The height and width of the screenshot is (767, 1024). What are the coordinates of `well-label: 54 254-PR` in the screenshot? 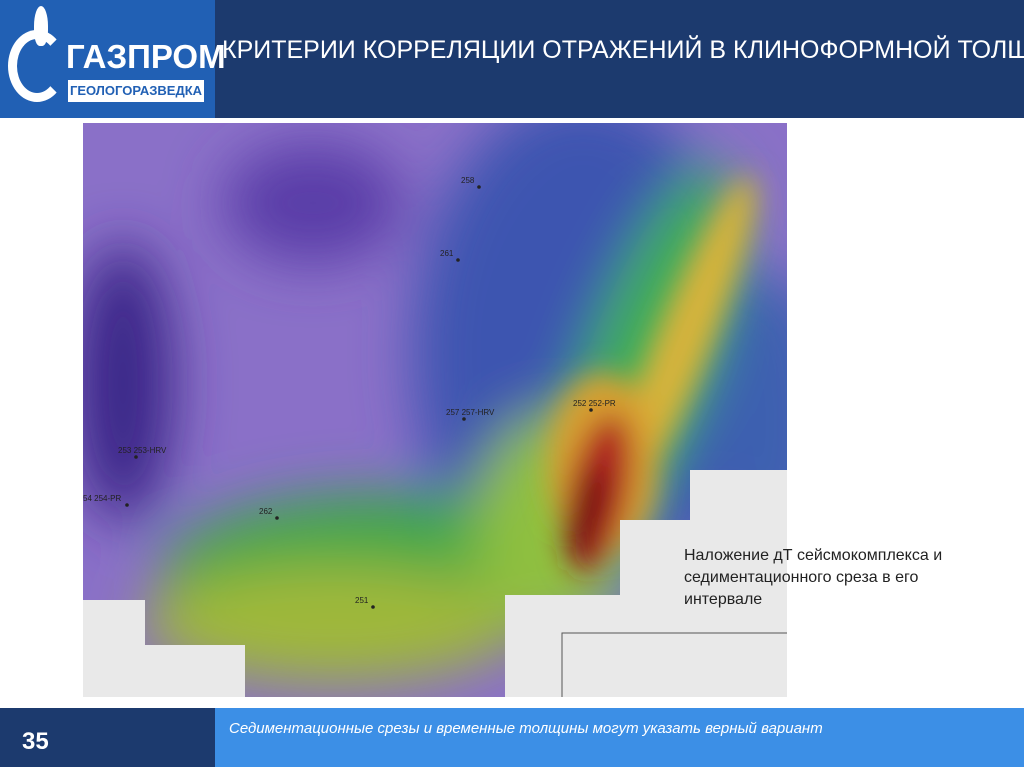 It's located at (102, 498).